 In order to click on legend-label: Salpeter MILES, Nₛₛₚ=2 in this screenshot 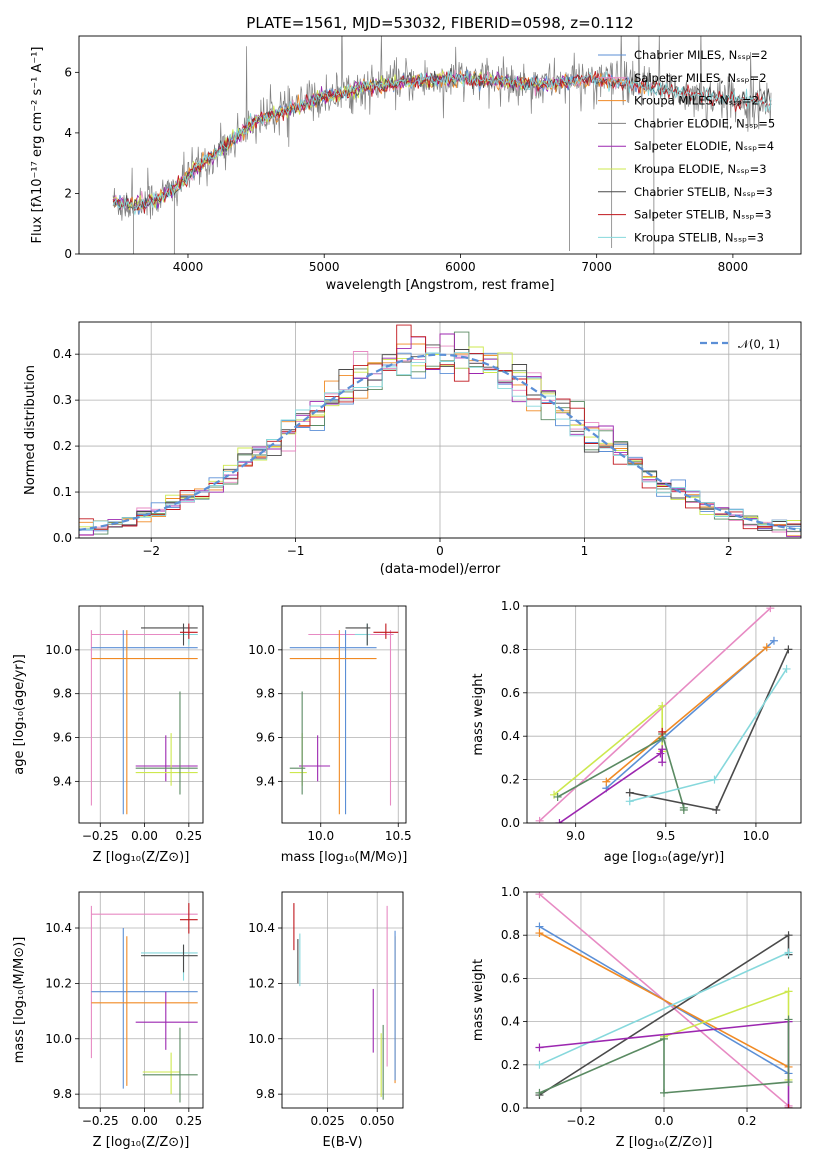, I will do `click(700, 78)`.